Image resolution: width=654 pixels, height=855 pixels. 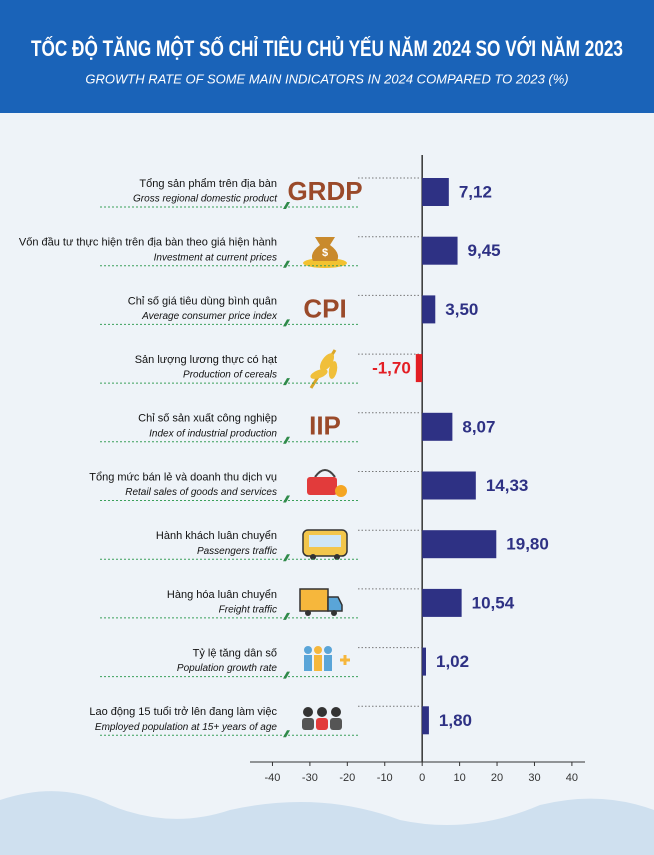 I want to click on header, so click(x=327, y=56).